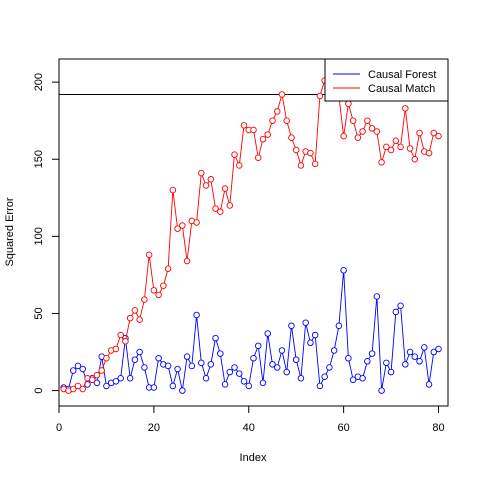 This screenshot has width=480, height=480. Describe the element at coordinates (402, 75) in the screenshot. I see `legend-label-causal-forest: Causal Forest` at that location.